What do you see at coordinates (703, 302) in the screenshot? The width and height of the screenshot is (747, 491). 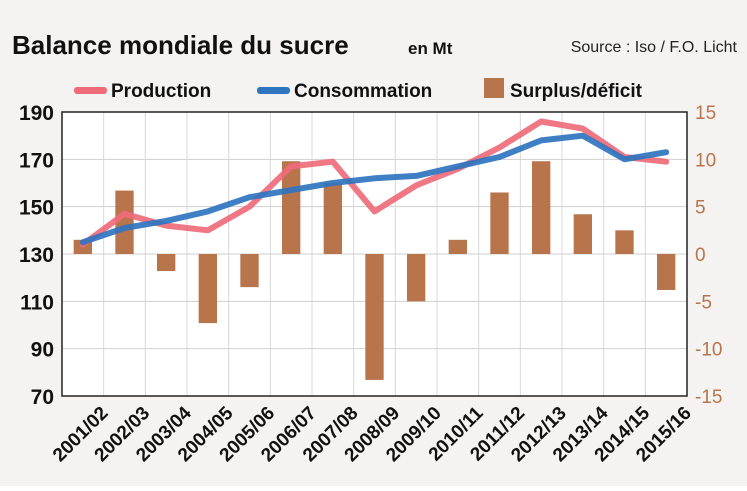 I see `y-right-tick-label: -5` at bounding box center [703, 302].